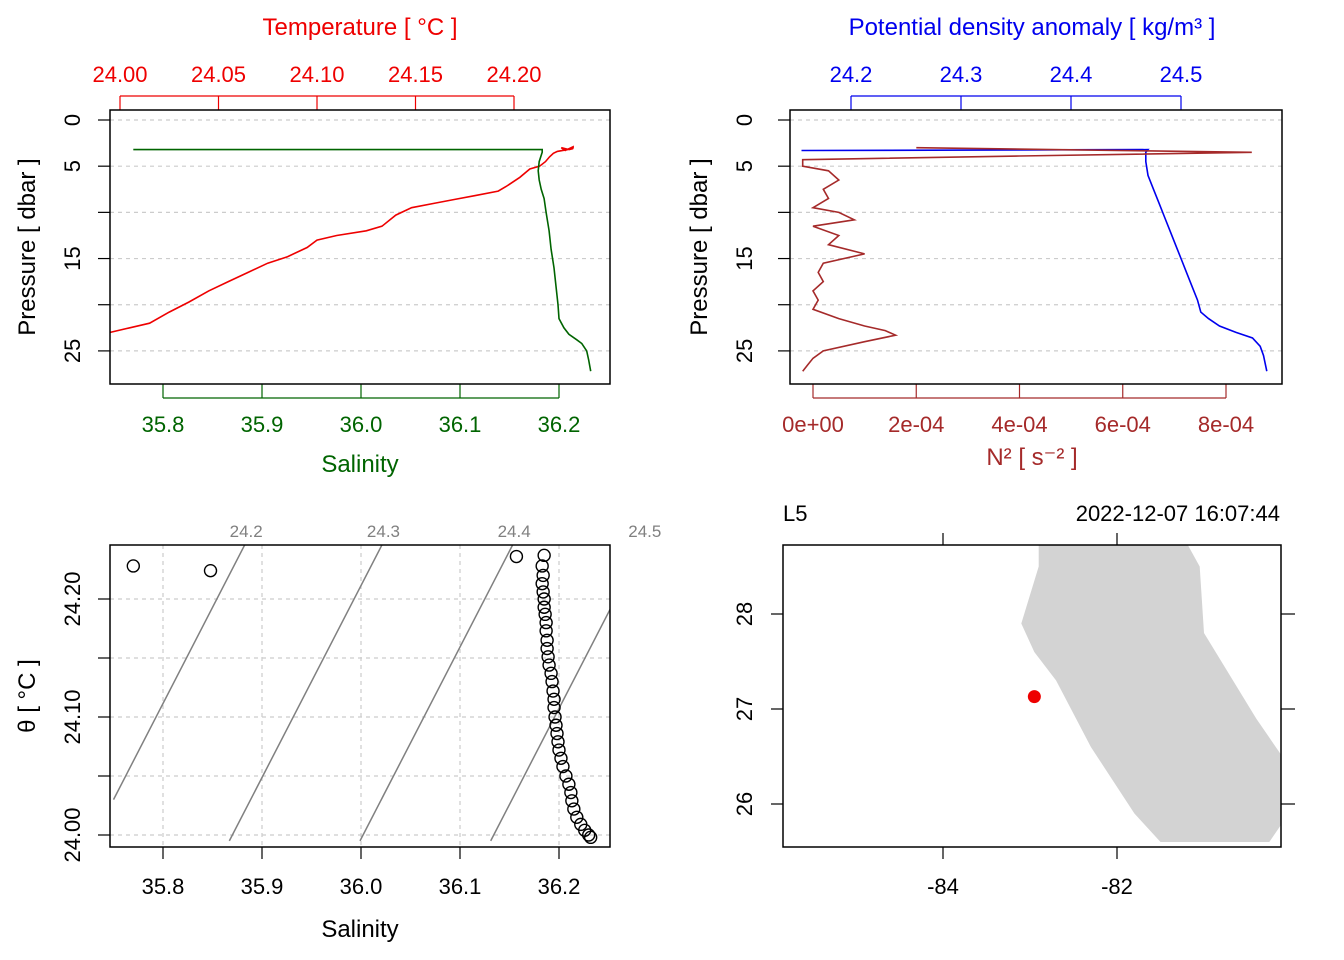 The image size is (1344, 960). I want to click on y-tick-label: 25, so click(744, 351).